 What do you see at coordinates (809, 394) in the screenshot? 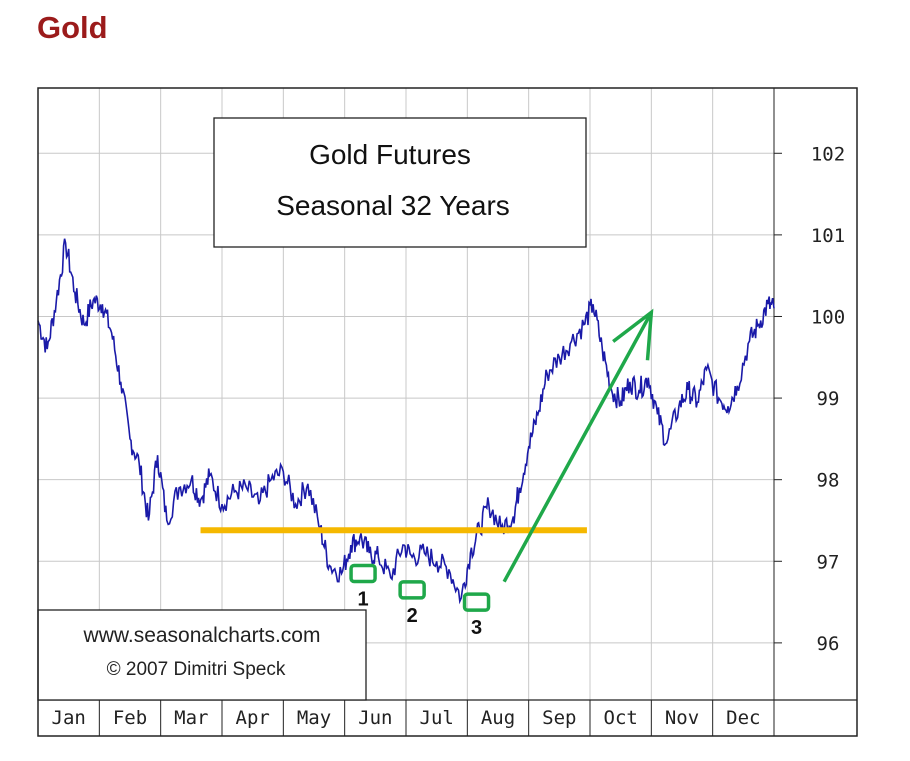
I see `y-axis: 96 97 98 99 100 101 102` at bounding box center [809, 394].